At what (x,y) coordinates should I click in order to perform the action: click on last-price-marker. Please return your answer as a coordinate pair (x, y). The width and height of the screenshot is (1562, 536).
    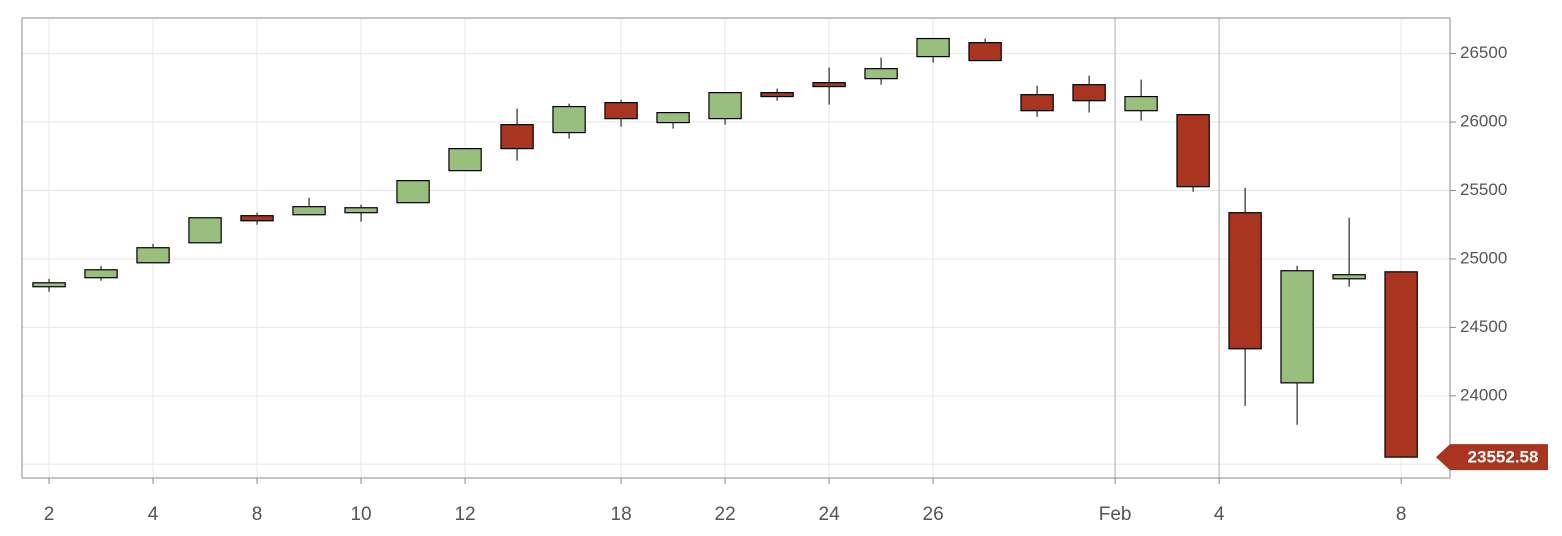
    Looking at the image, I should click on (1492, 457).